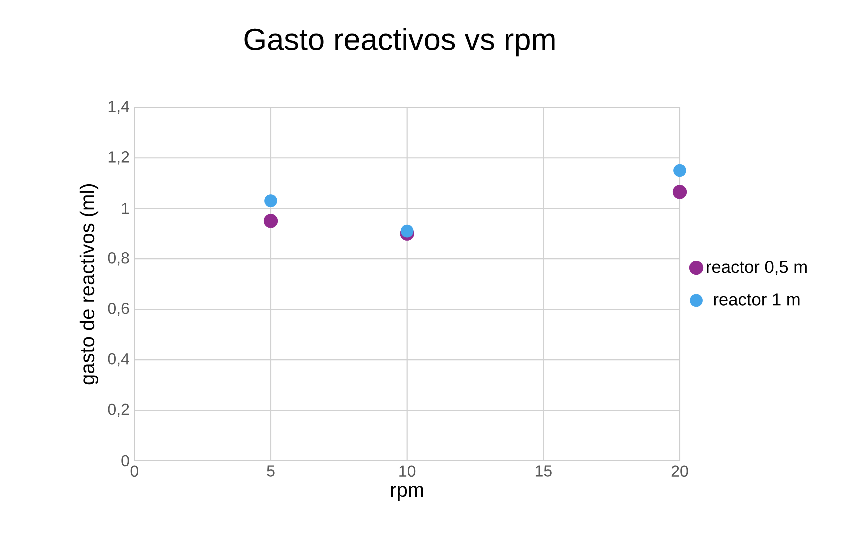  Describe the element at coordinates (408, 472) in the screenshot. I see `x-tick-label: 10` at that location.